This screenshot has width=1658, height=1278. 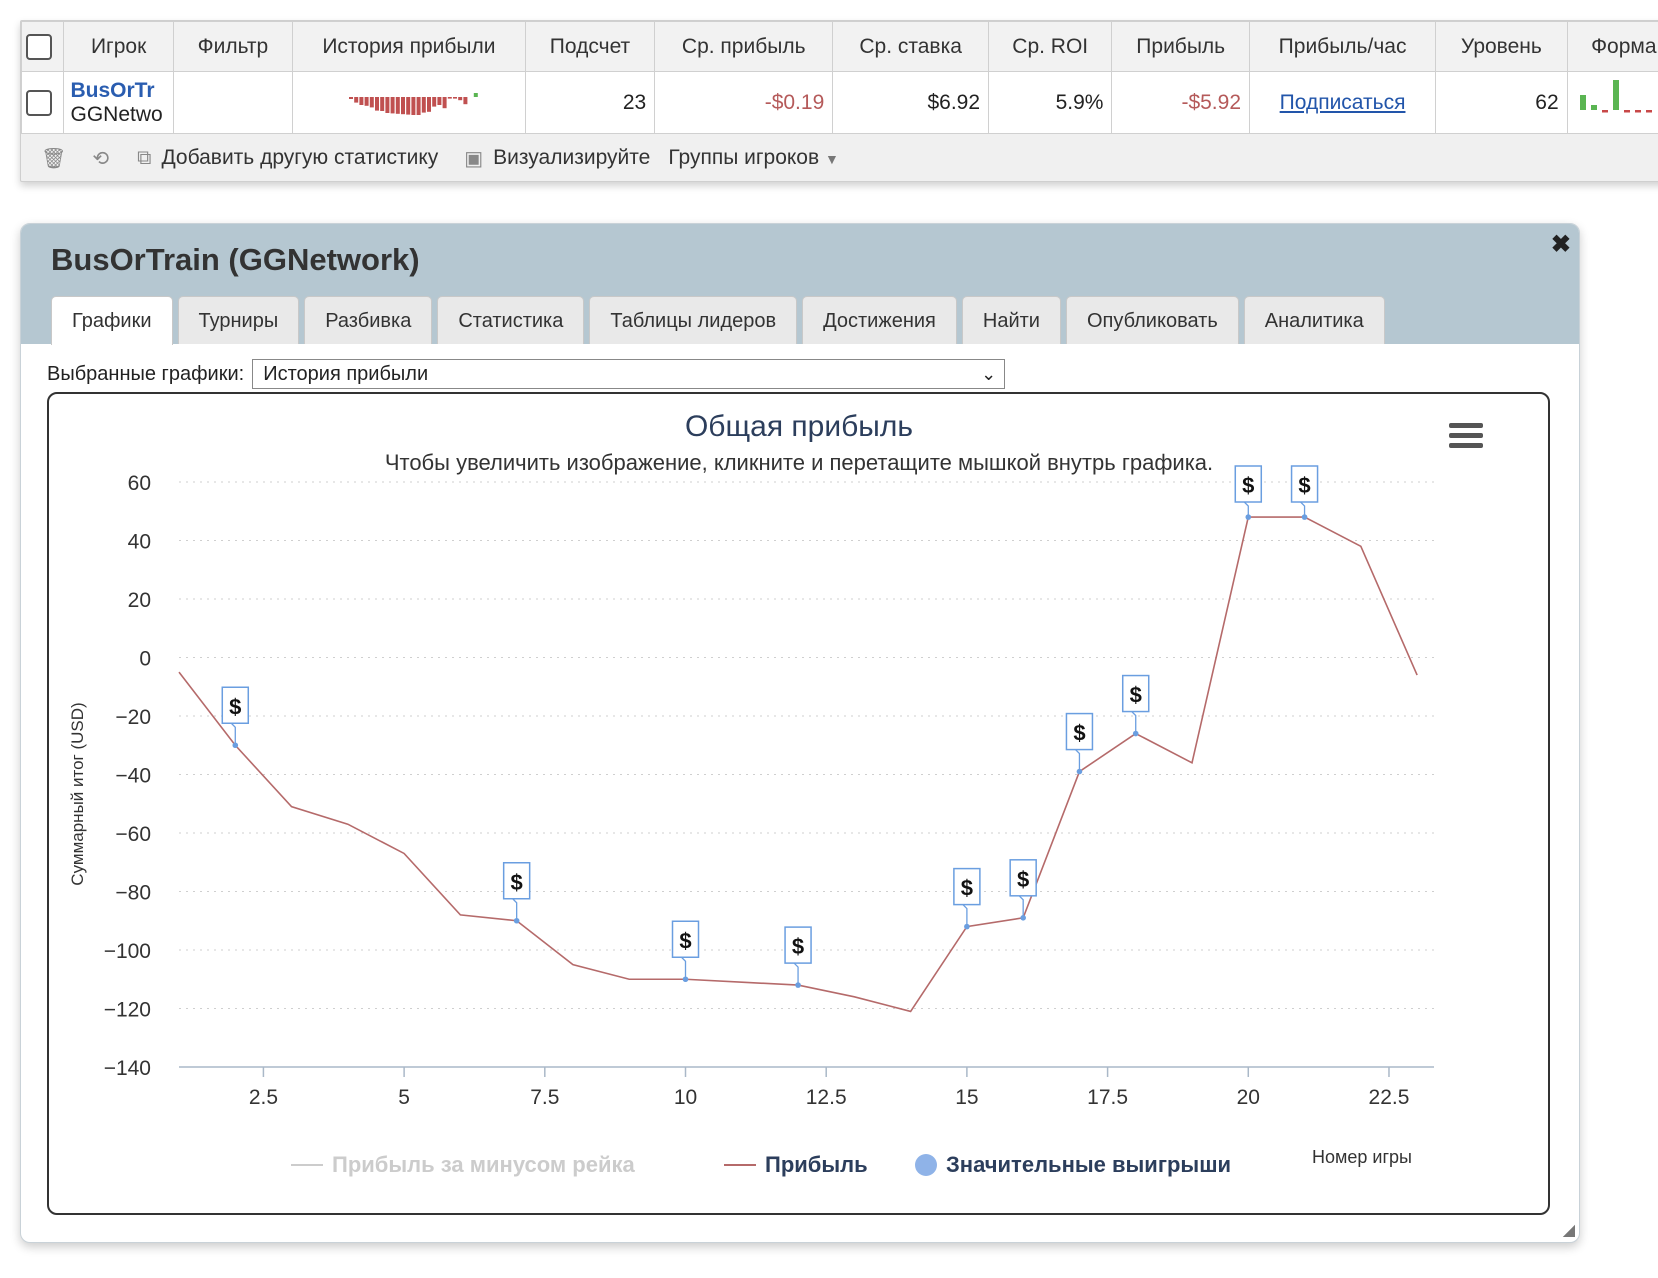 What do you see at coordinates (112, 90) in the screenshot?
I see `player-name-link: BusOrTr` at bounding box center [112, 90].